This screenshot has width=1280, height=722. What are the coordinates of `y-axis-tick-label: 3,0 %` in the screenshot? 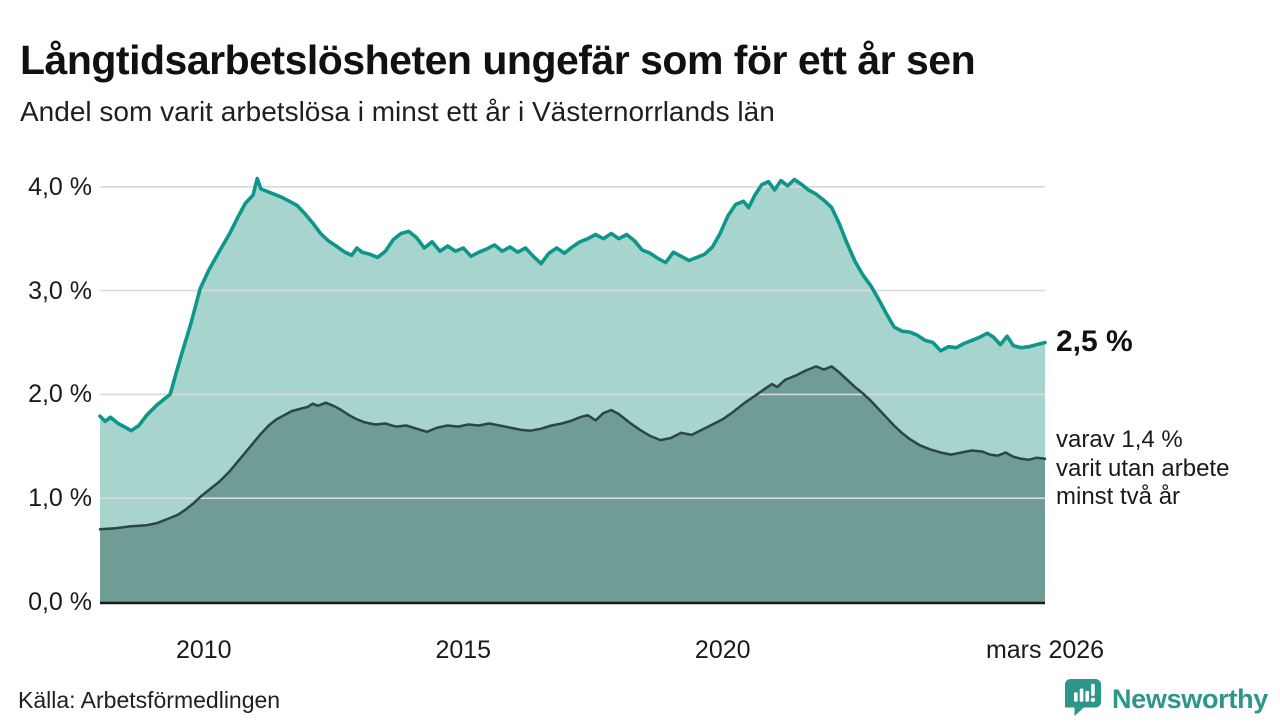 It's located at (60, 290).